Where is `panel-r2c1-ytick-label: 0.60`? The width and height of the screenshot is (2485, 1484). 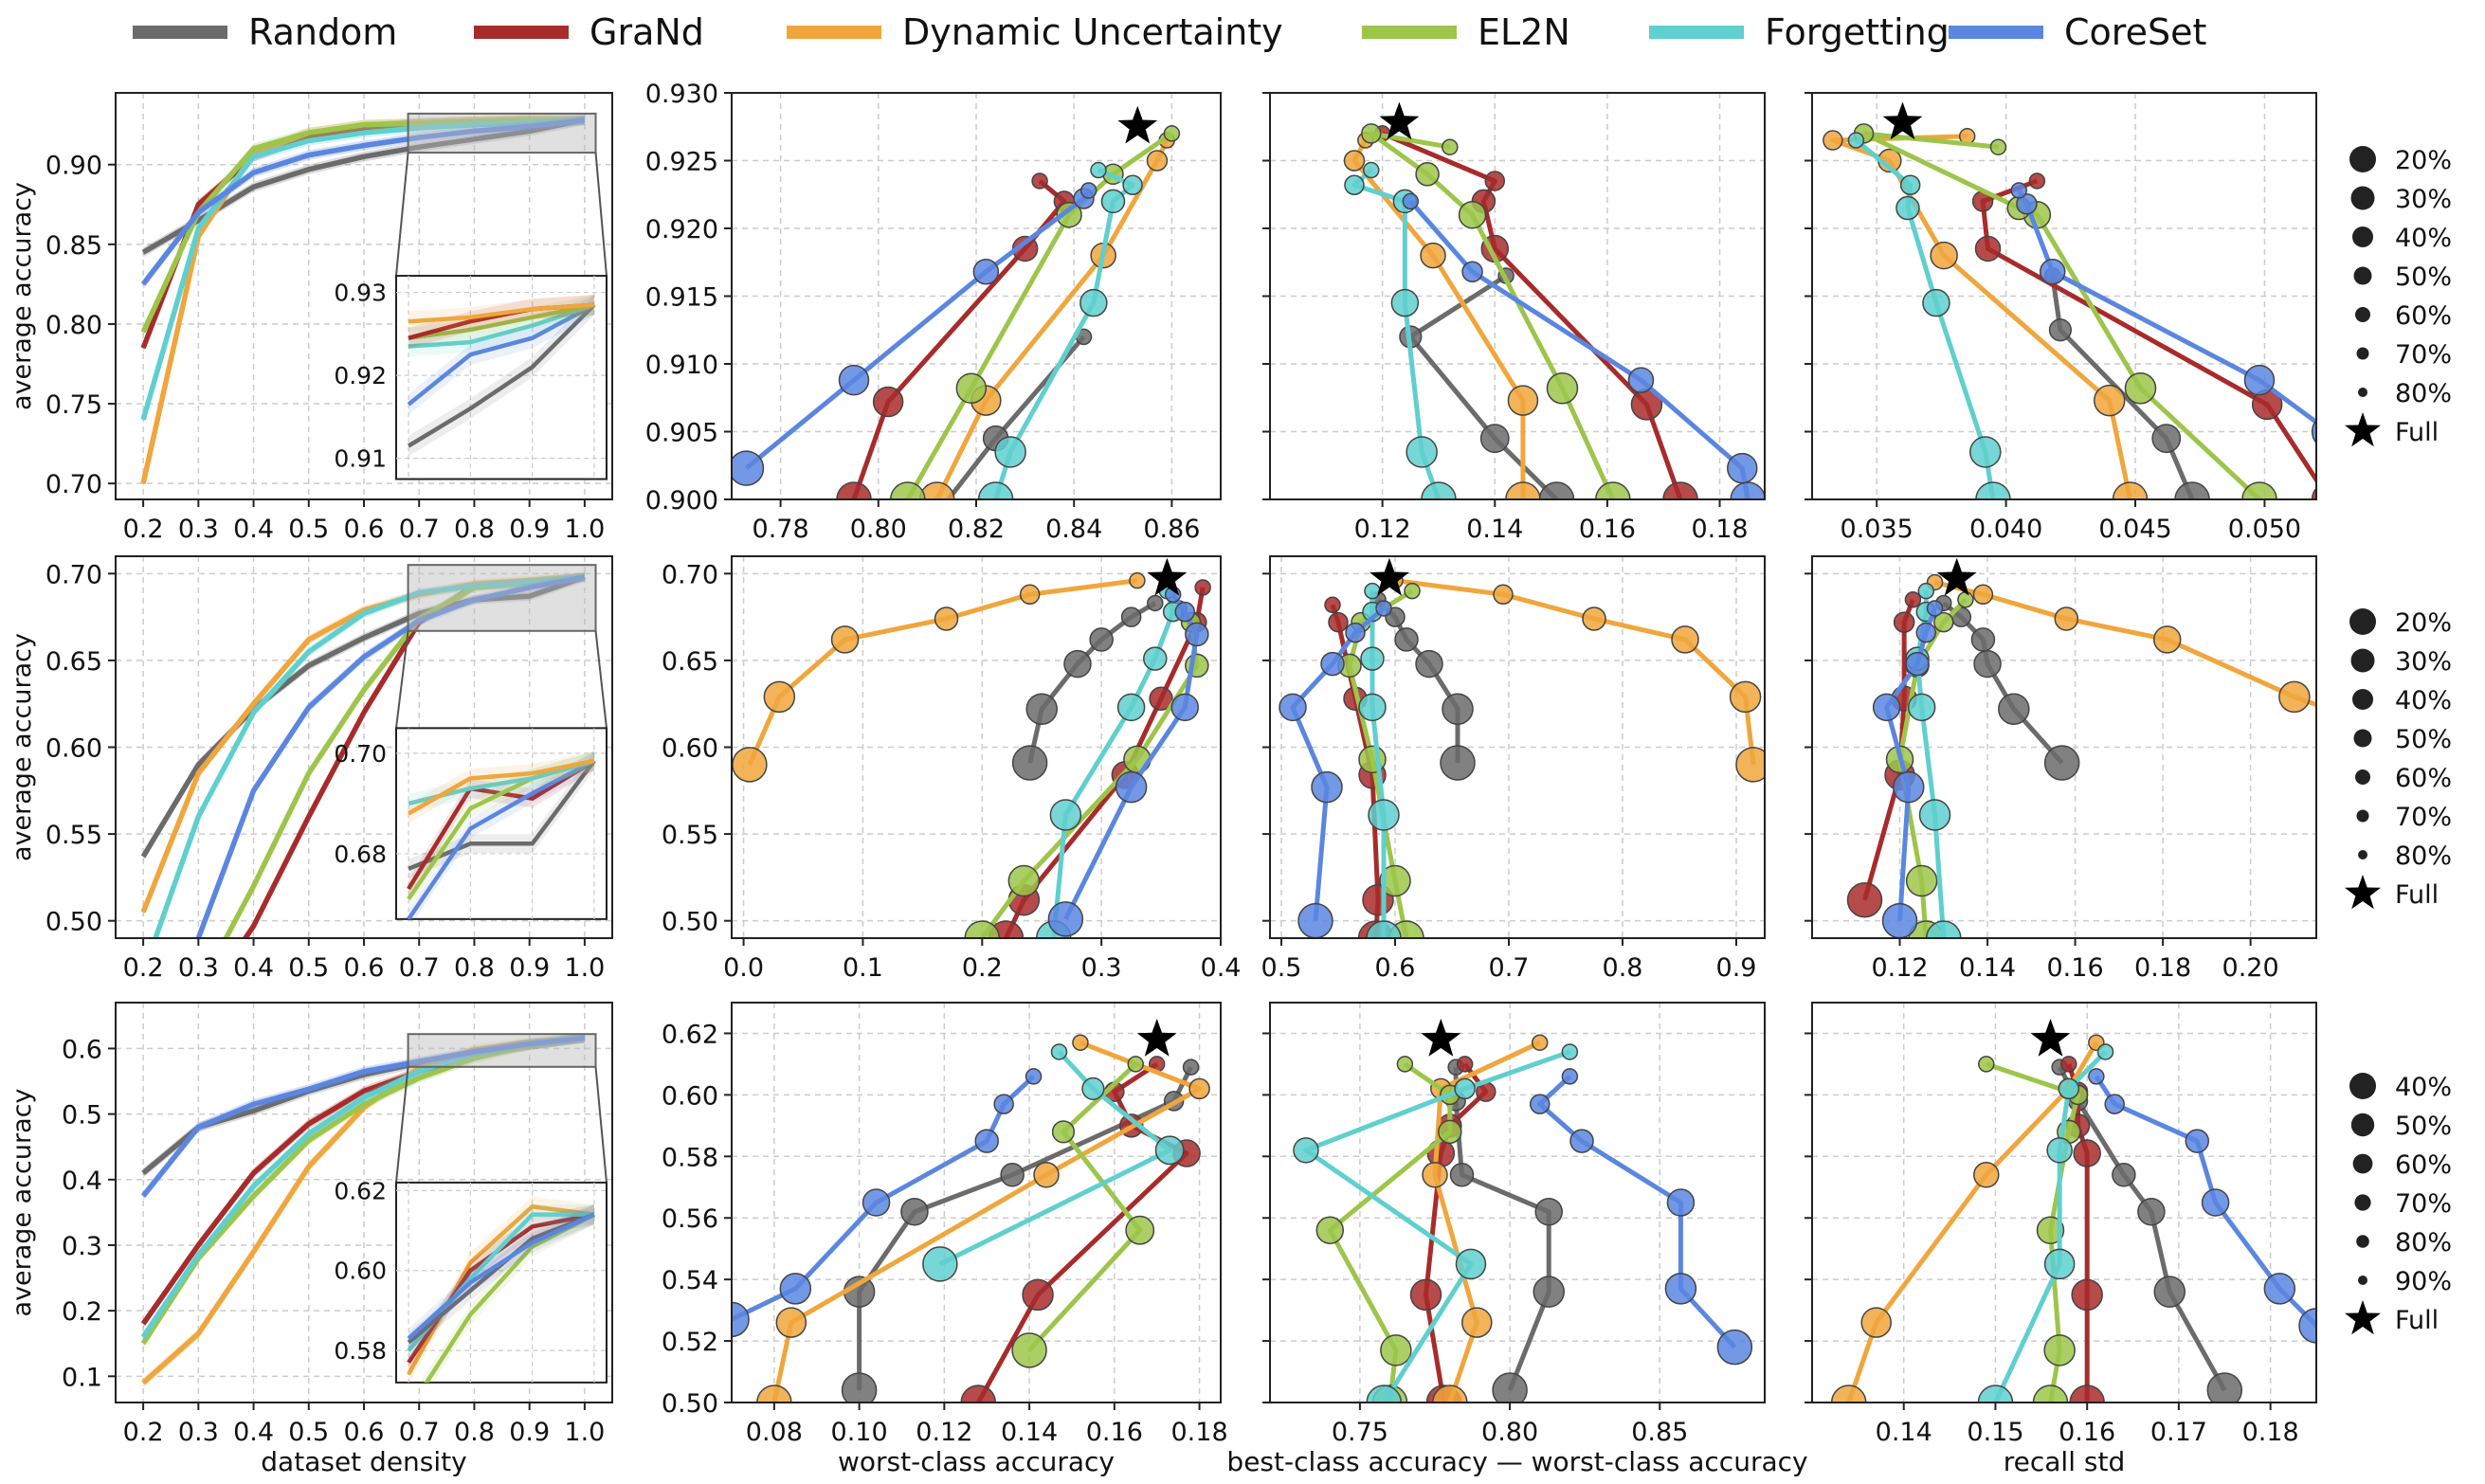 panel-r2c1-ytick-label: 0.60 is located at coordinates (690, 1096).